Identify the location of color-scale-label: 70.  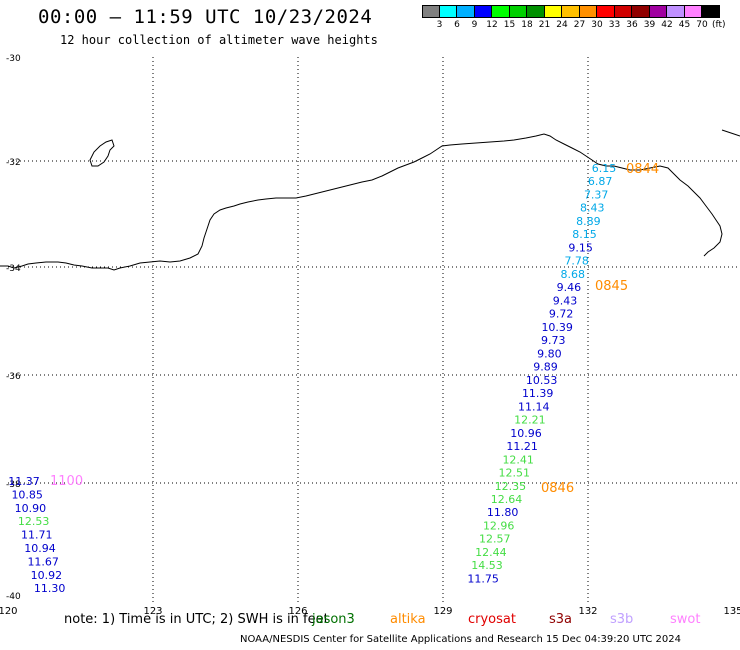
(702, 25).